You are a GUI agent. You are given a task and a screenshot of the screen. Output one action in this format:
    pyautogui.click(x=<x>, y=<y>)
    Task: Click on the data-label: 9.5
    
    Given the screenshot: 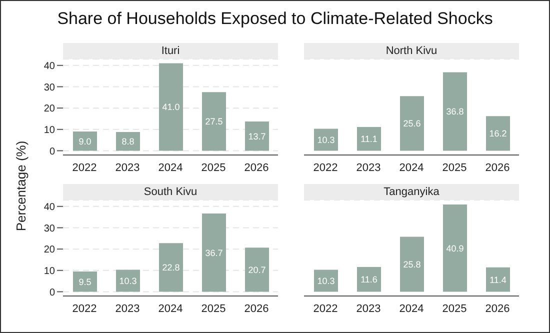 What is the action you would take?
    pyautogui.click(x=85, y=281)
    